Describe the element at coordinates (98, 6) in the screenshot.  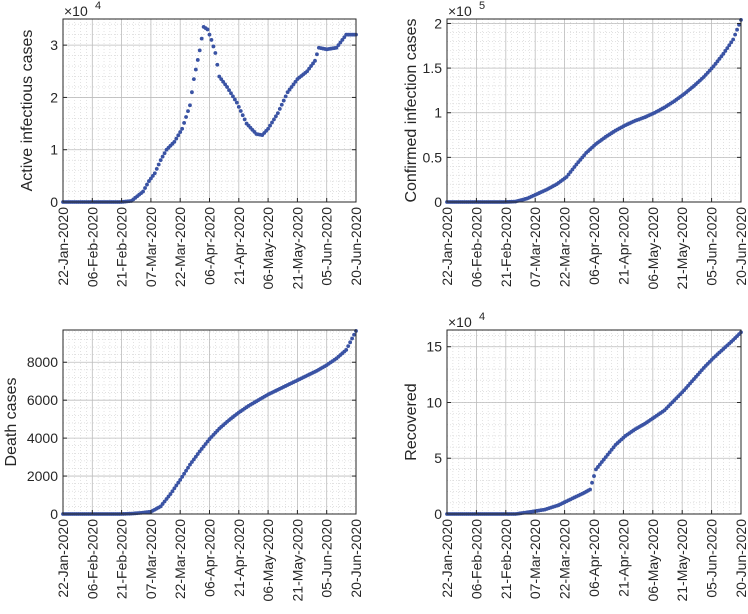
I see `axis-exponent: 4` at that location.